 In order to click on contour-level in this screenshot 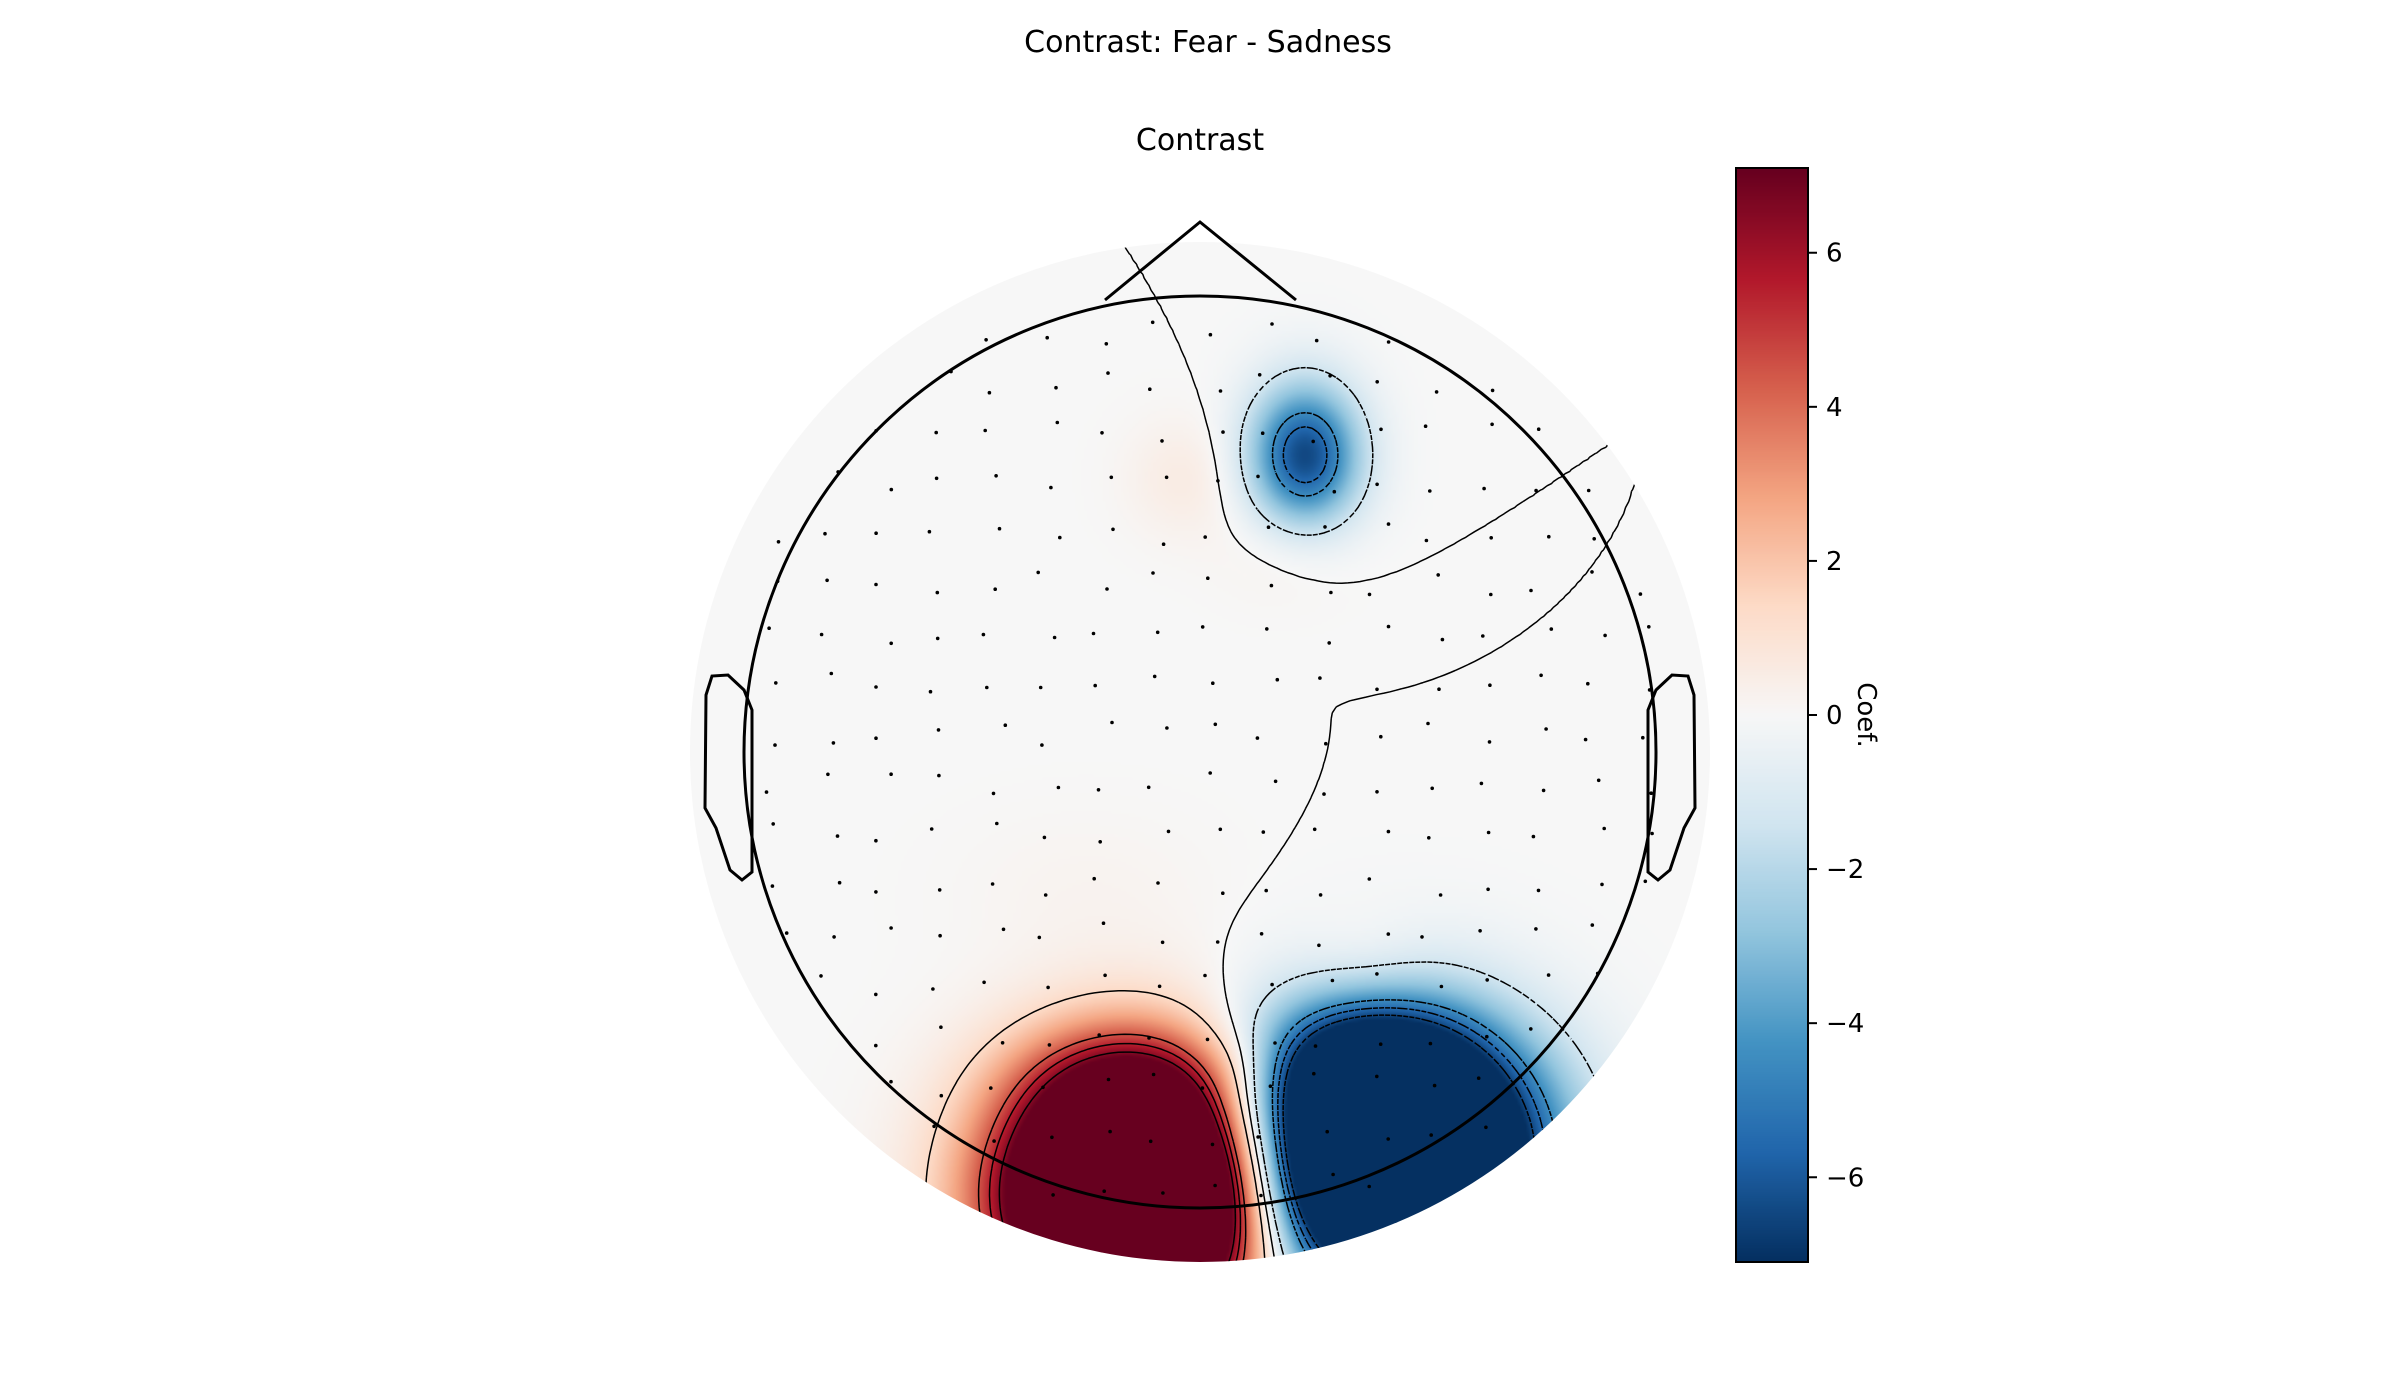, I will do `click(1412, 844)`.